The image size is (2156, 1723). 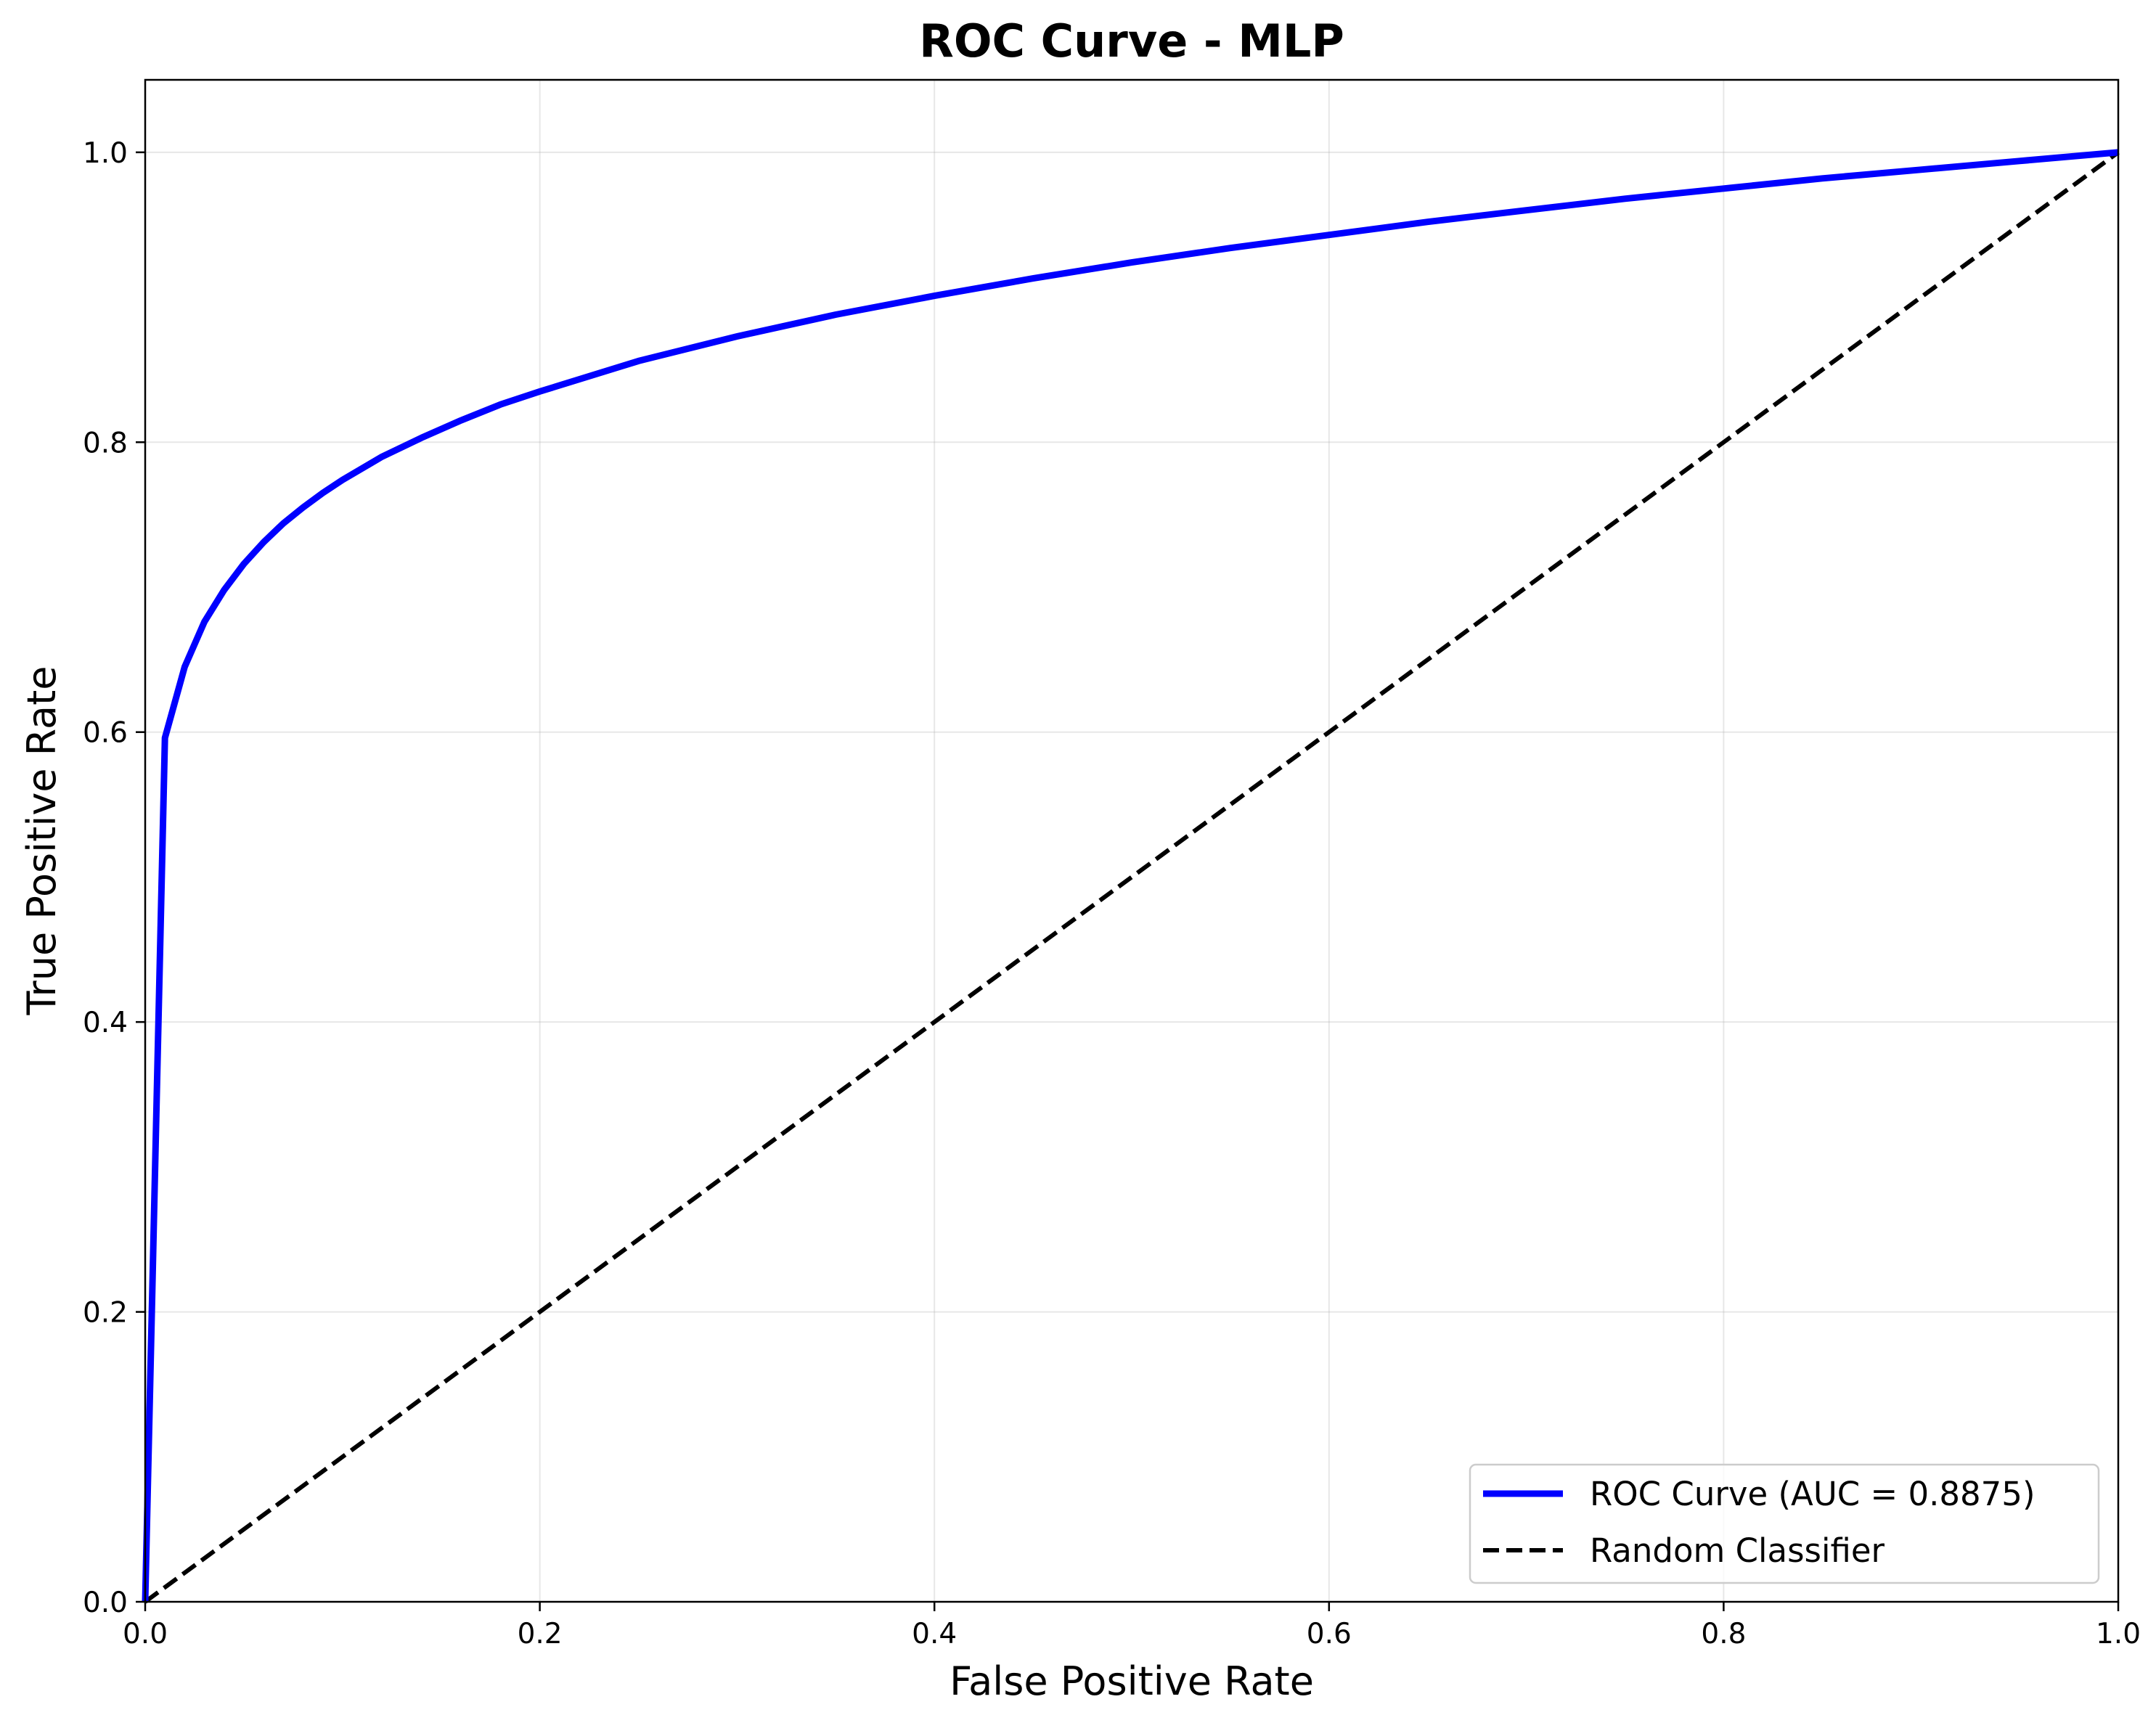 What do you see at coordinates (1724, 1634) in the screenshot?
I see `x-tick-label: 0.8` at bounding box center [1724, 1634].